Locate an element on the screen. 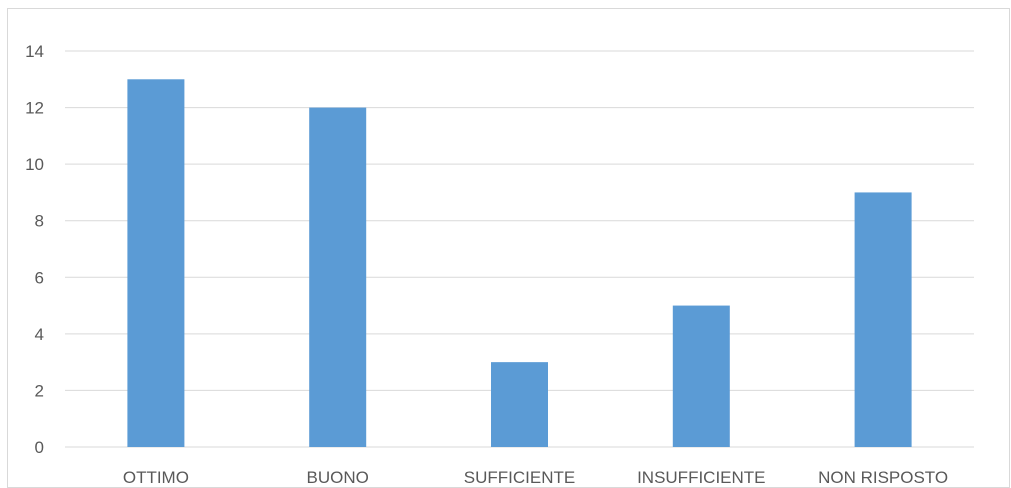 Image resolution: width=1011 pixels, height=488 pixels. x-category-label: BUONO is located at coordinates (338, 475).